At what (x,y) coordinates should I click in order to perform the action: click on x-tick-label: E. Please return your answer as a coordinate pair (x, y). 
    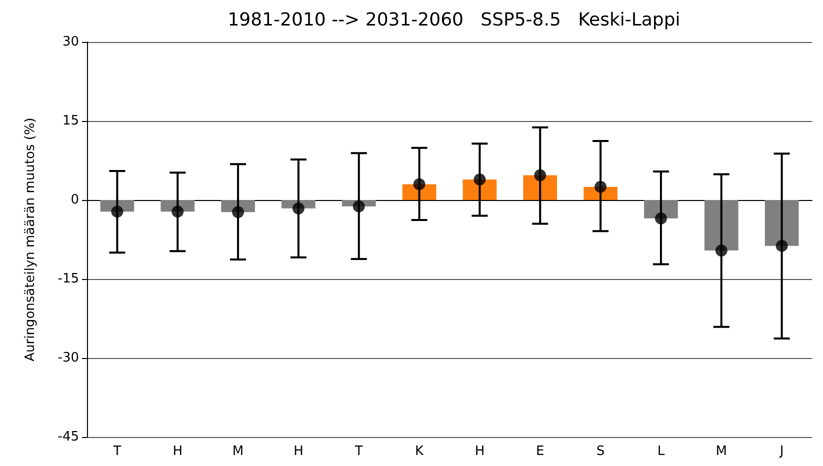
    Looking at the image, I should click on (540, 451).